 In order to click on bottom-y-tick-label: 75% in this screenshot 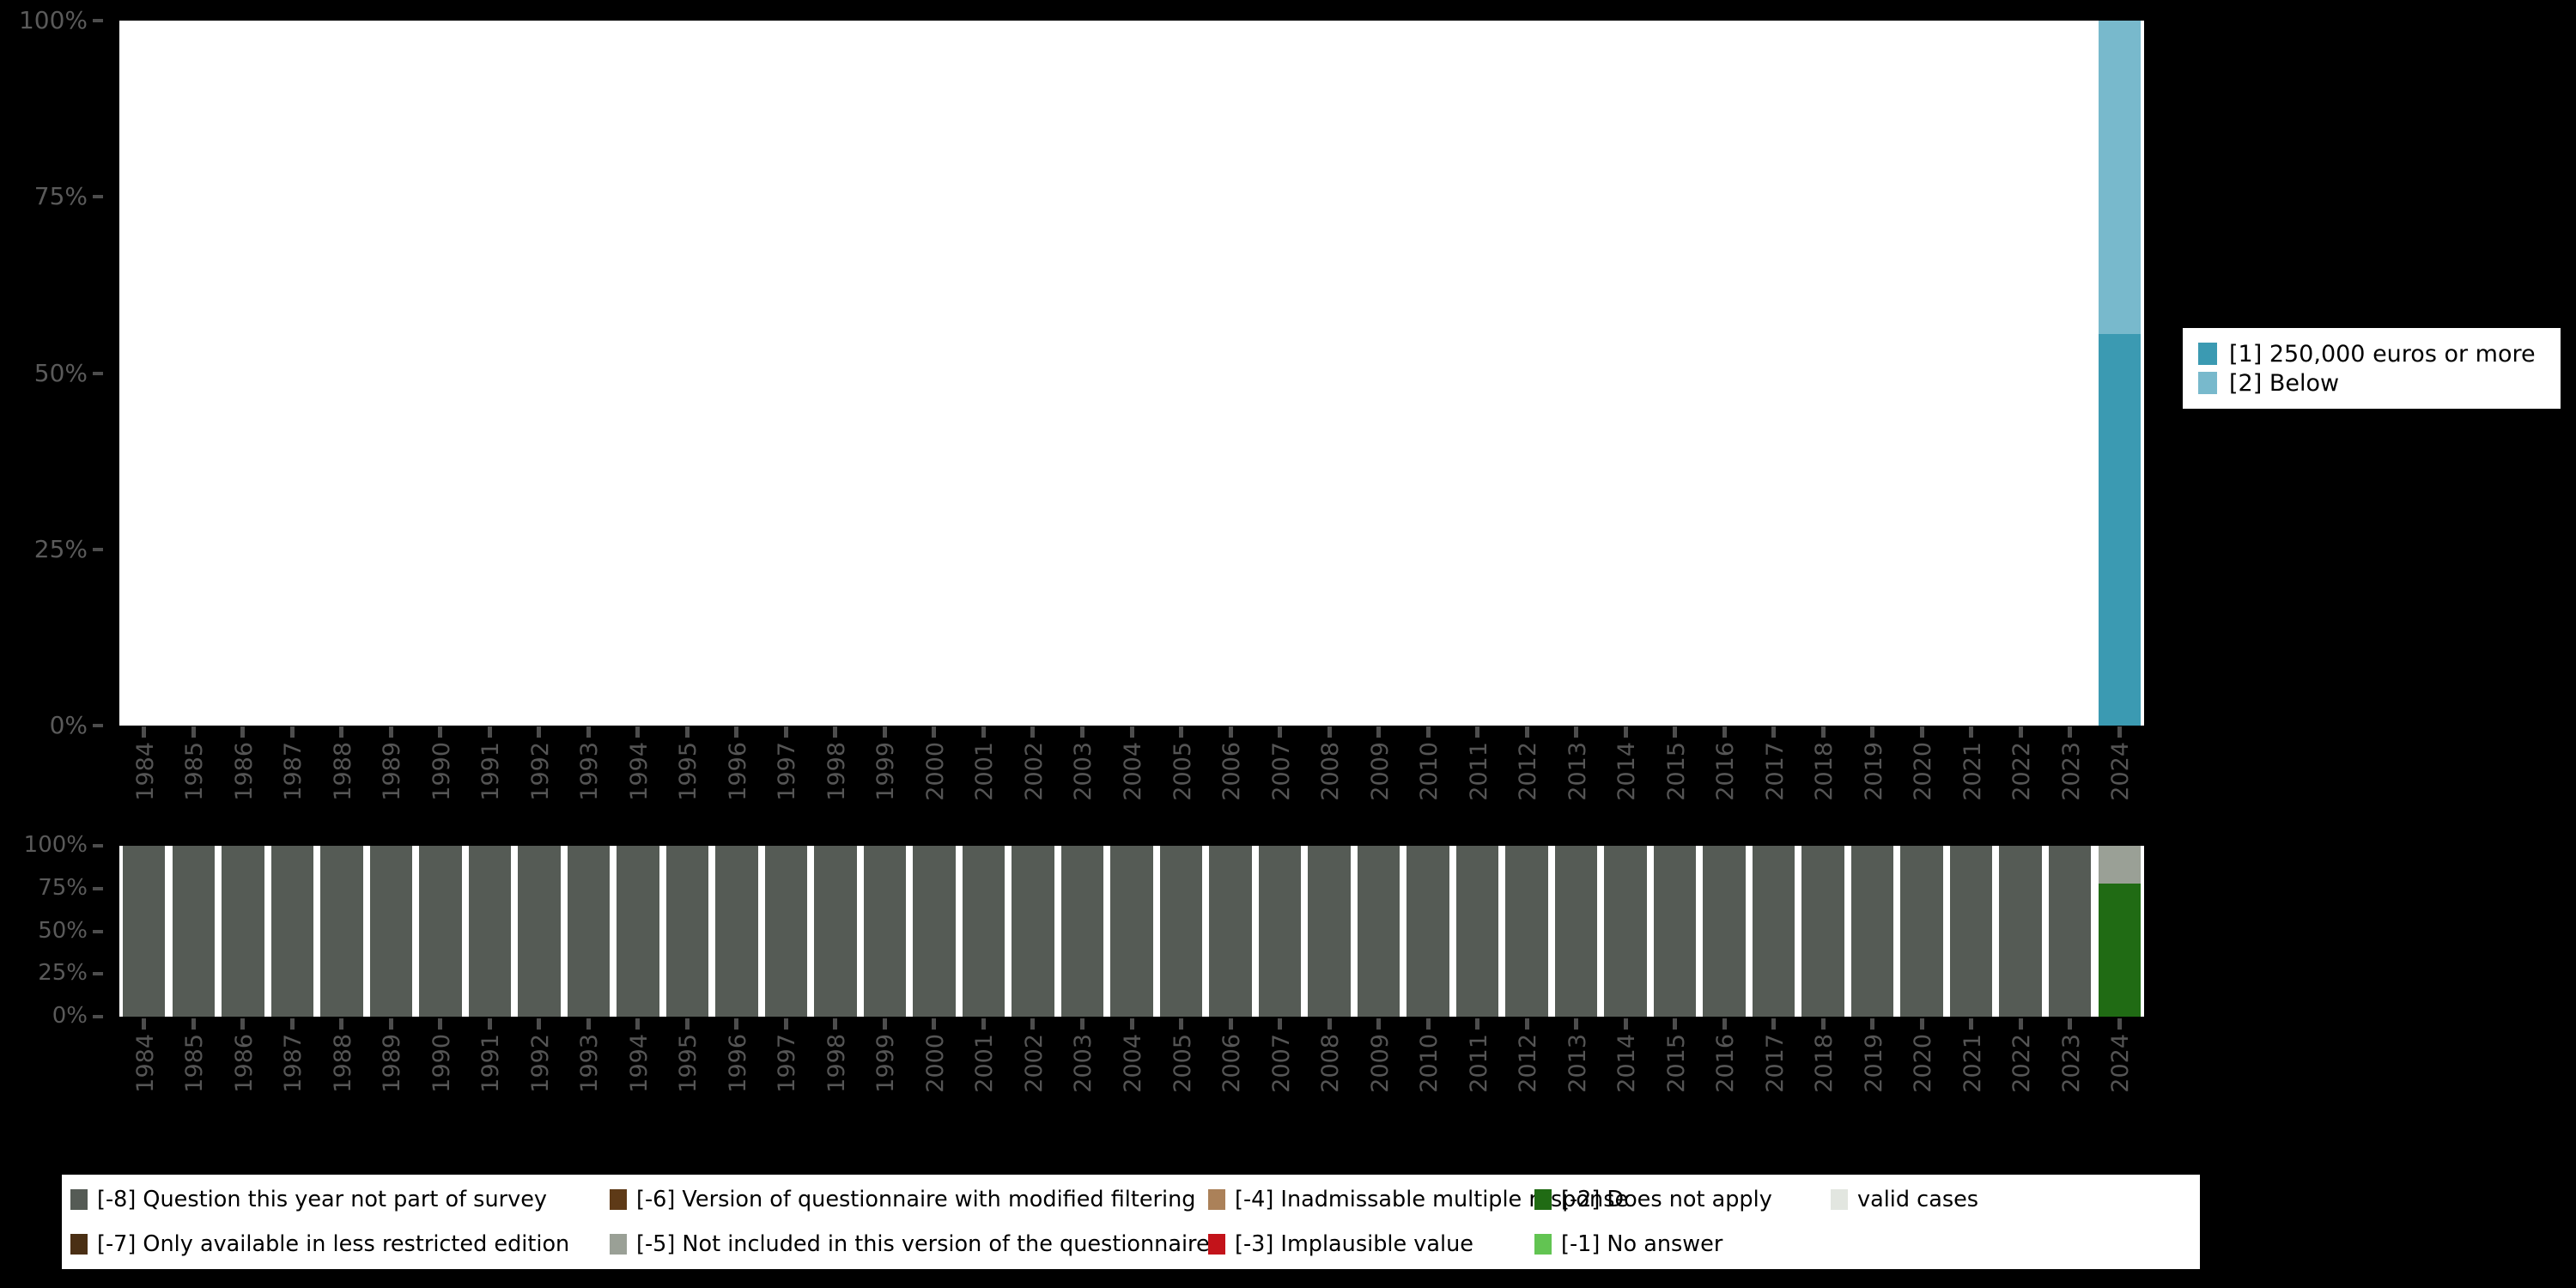, I will do `click(63, 888)`.